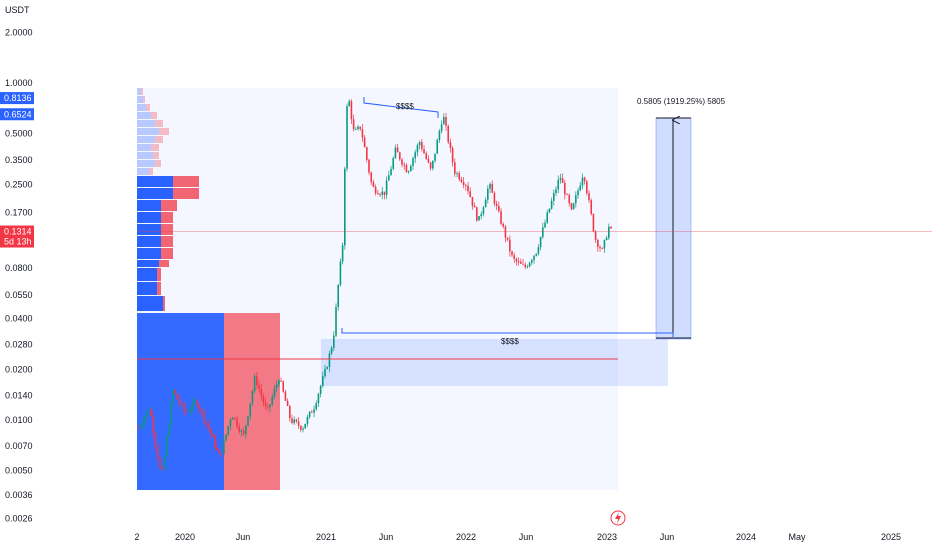  I want to click on x-axis: 2 2020 Jun 2021 Jun 2022 Jun 2023 Jun 2024 May 2025, so click(517, 537).